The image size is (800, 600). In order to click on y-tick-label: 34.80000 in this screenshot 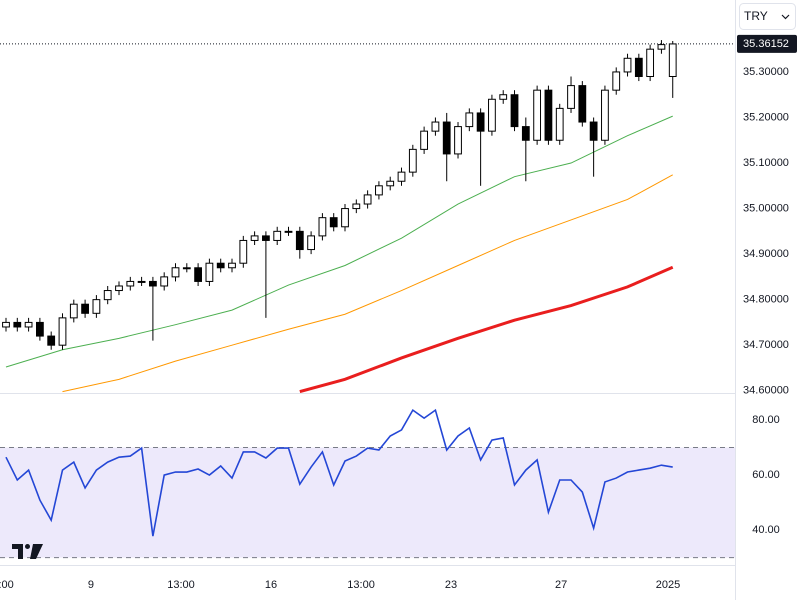, I will do `click(766, 300)`.